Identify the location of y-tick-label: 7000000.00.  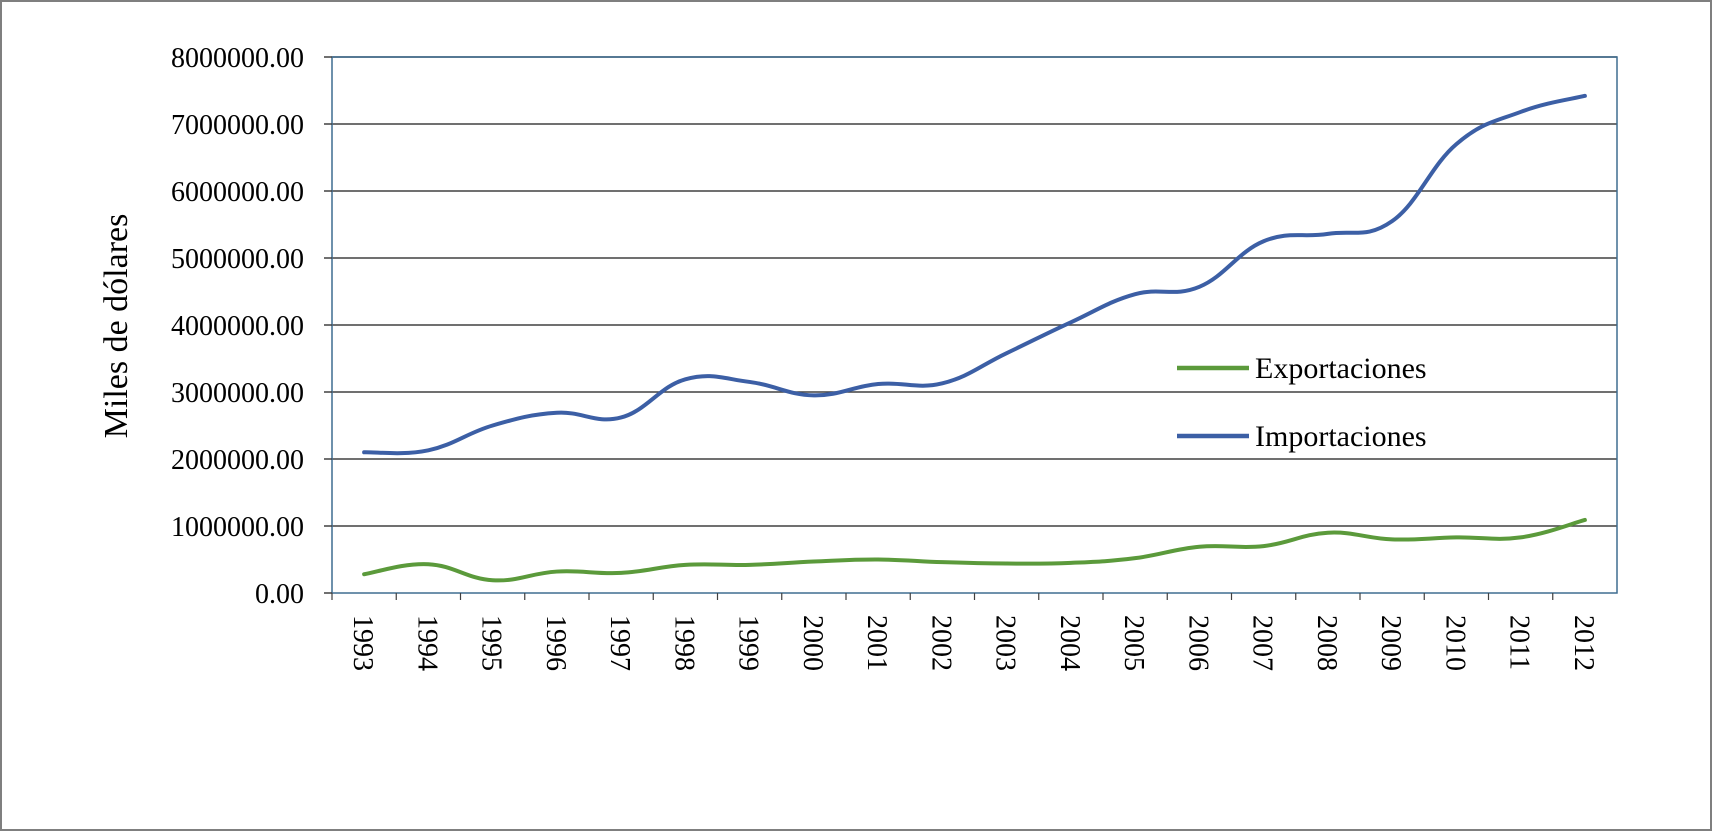
(237, 125).